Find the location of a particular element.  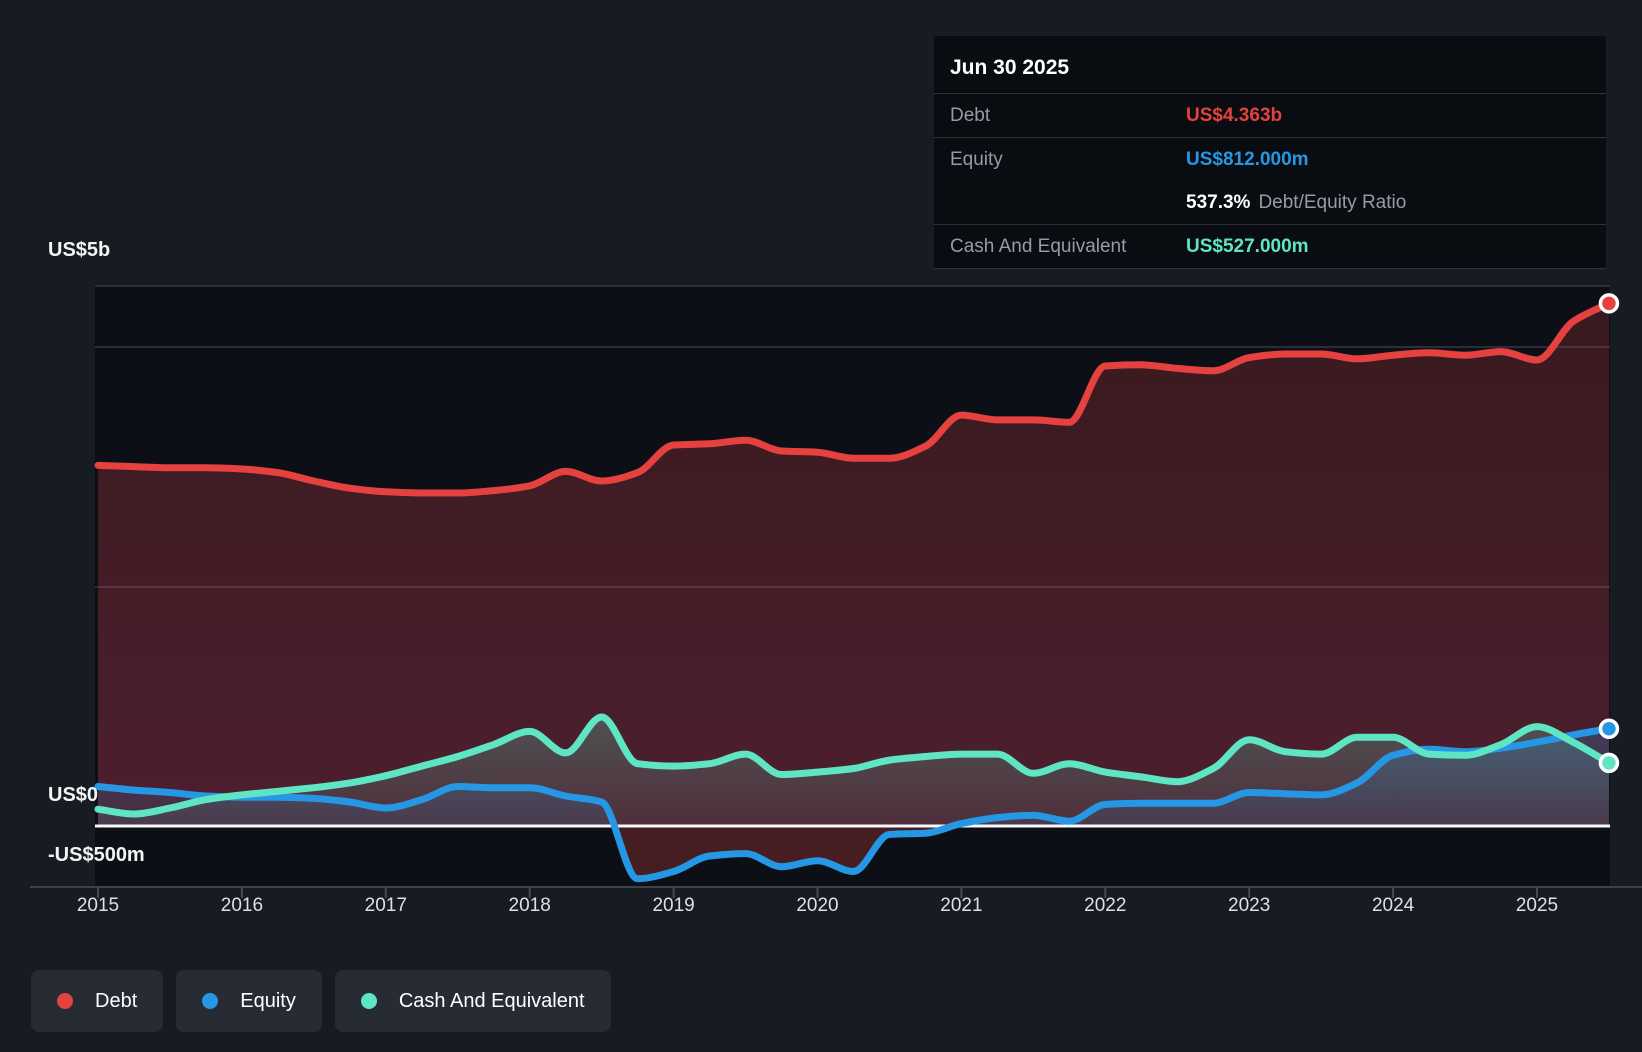

x-axis-label: 2015 is located at coordinates (98, 905).